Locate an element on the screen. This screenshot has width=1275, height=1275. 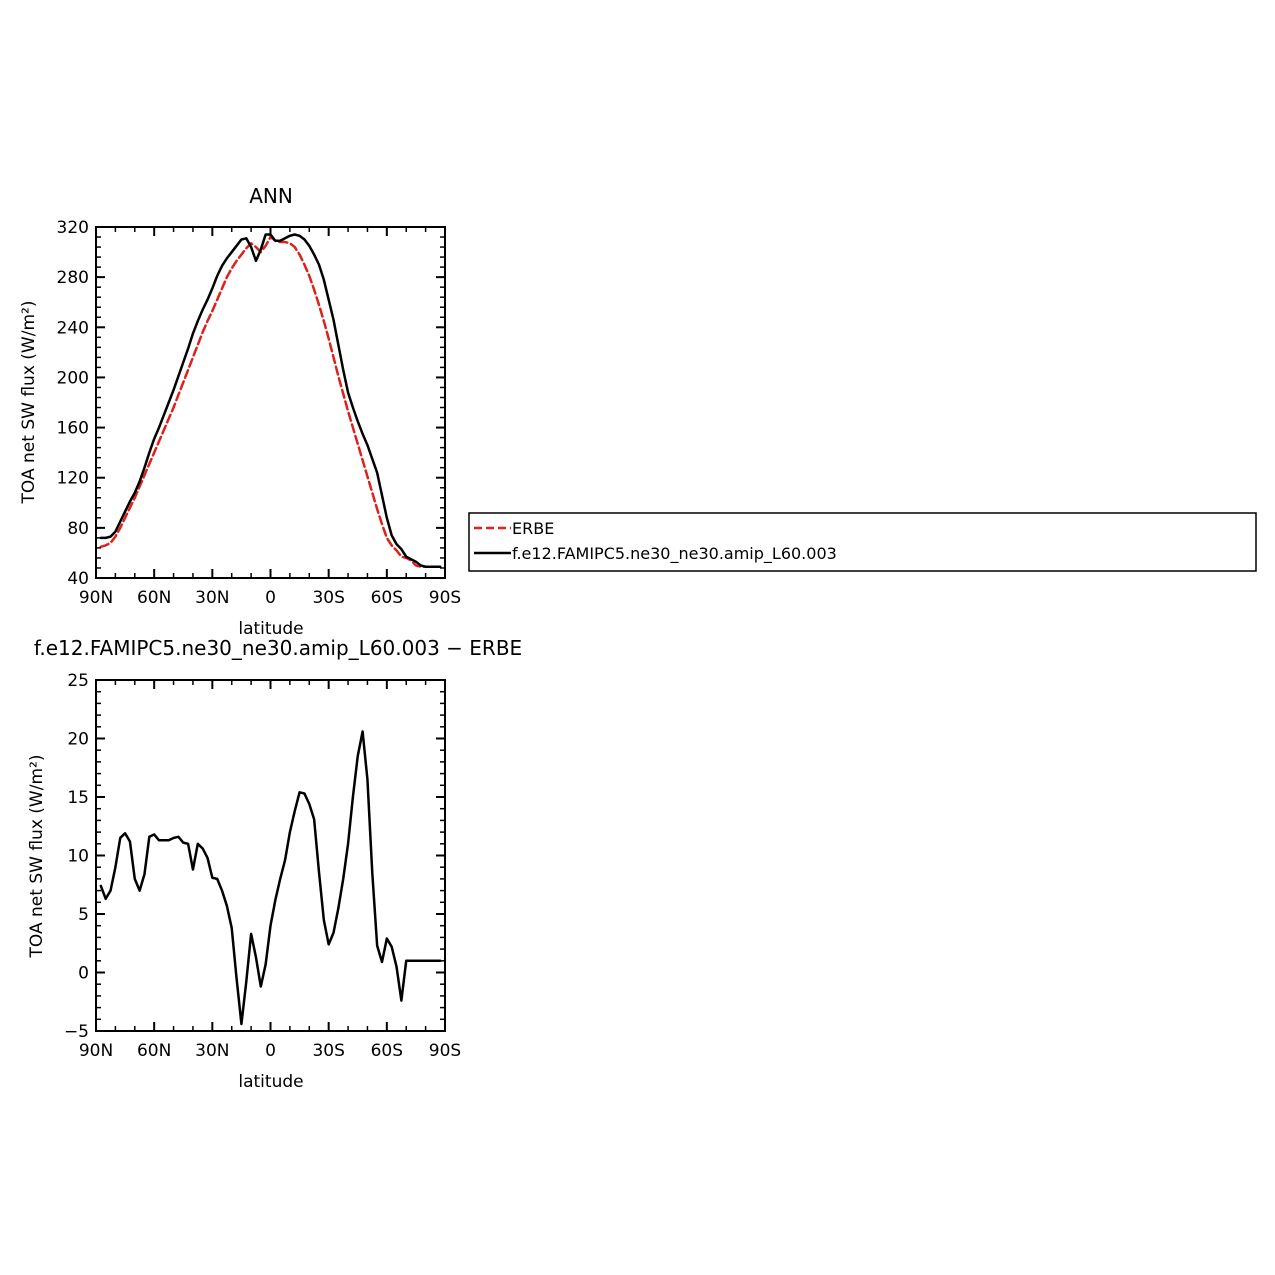
difference-plot-ticks: 90N 60N 30N 0 30S 60S 90S −5 0 5 10 15 20 25 is located at coordinates (262, 866).